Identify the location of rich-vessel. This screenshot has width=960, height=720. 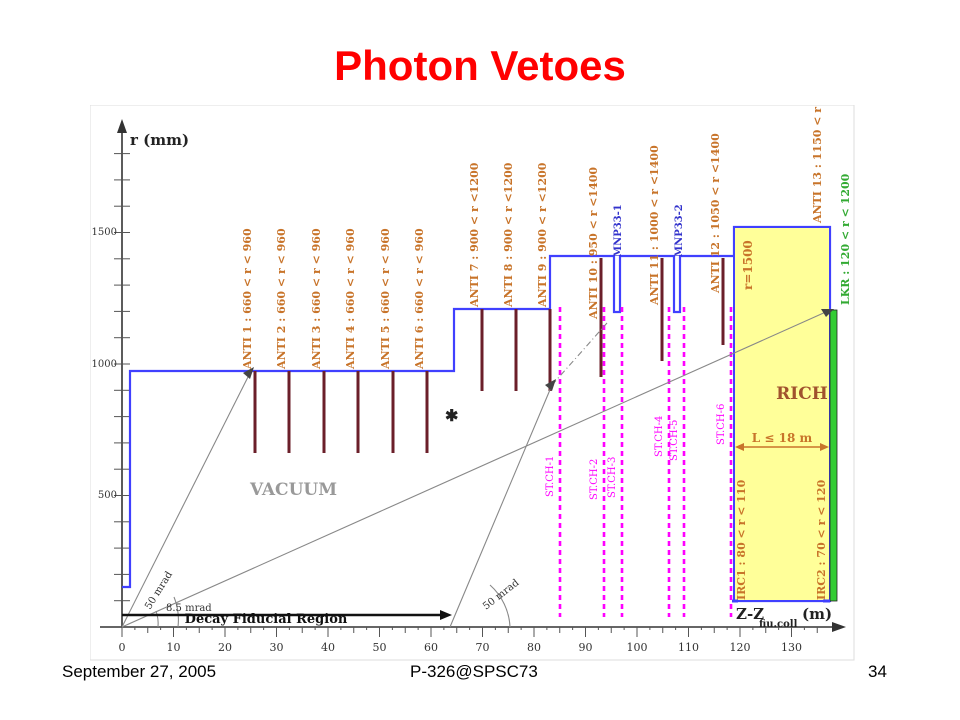
(782, 414).